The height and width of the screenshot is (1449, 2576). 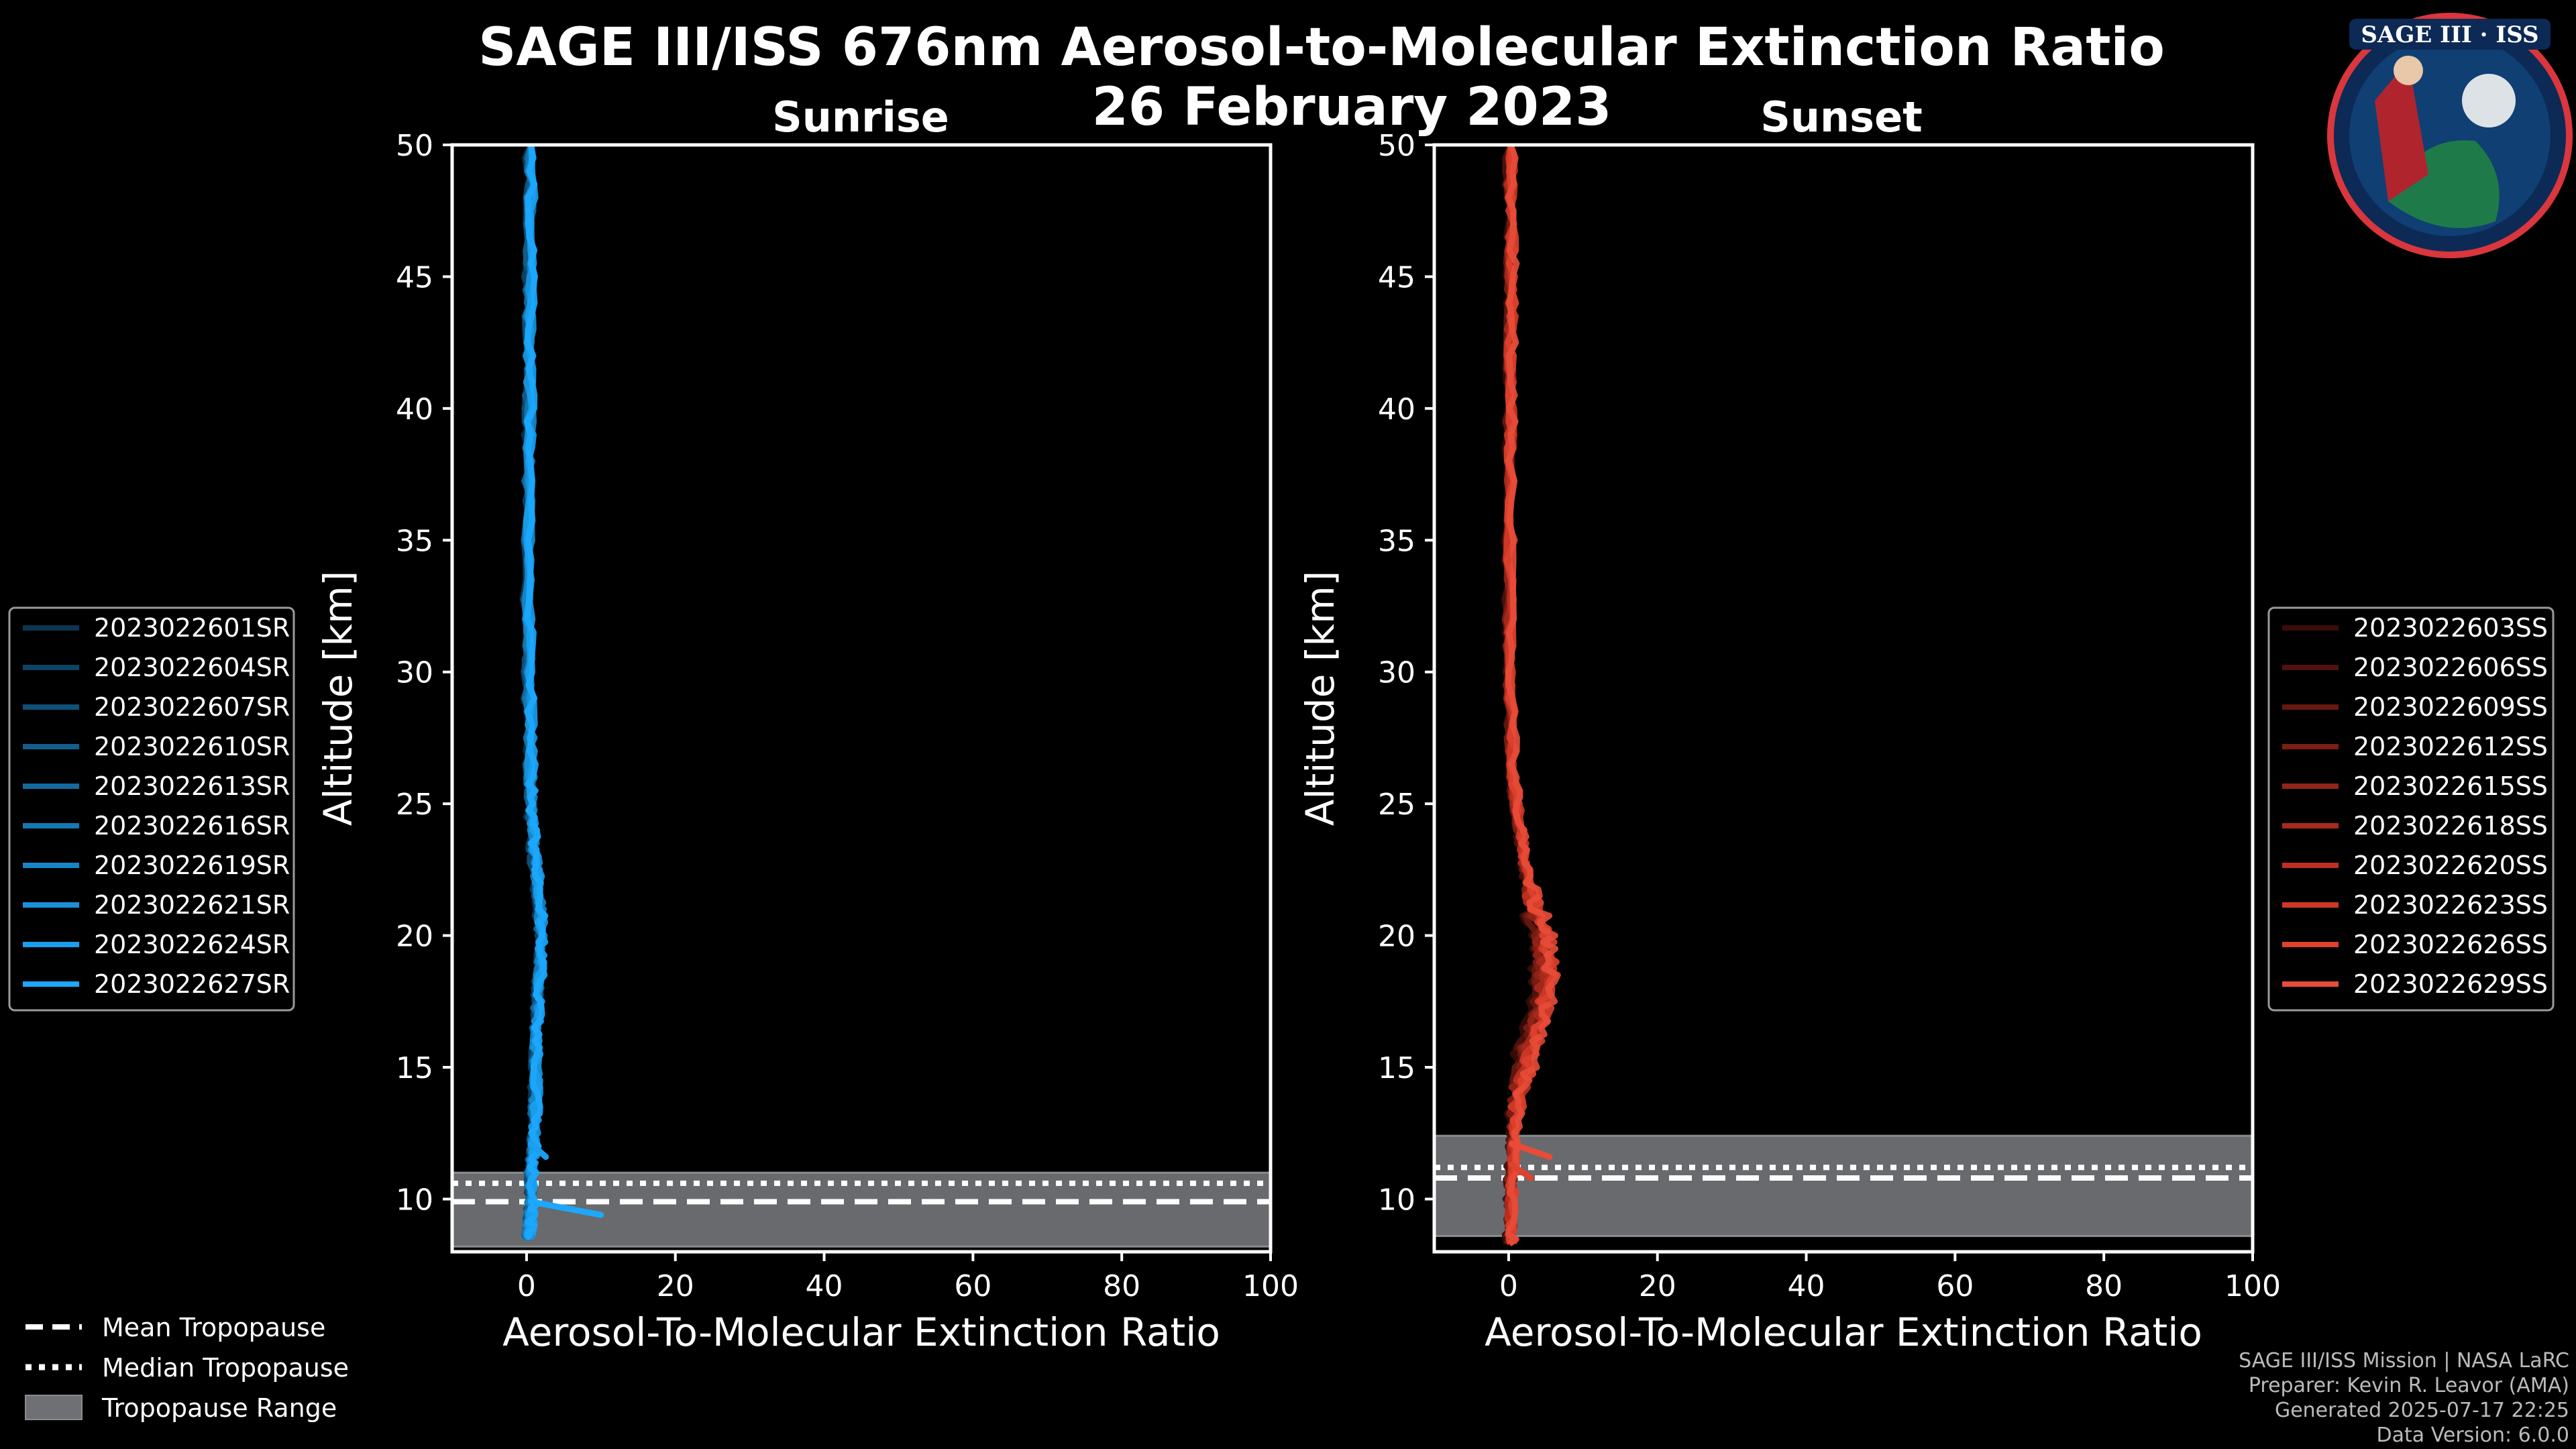 I want to click on sunrise-legend-label-2023022627SR: 2023022627SR, so click(x=192, y=984).